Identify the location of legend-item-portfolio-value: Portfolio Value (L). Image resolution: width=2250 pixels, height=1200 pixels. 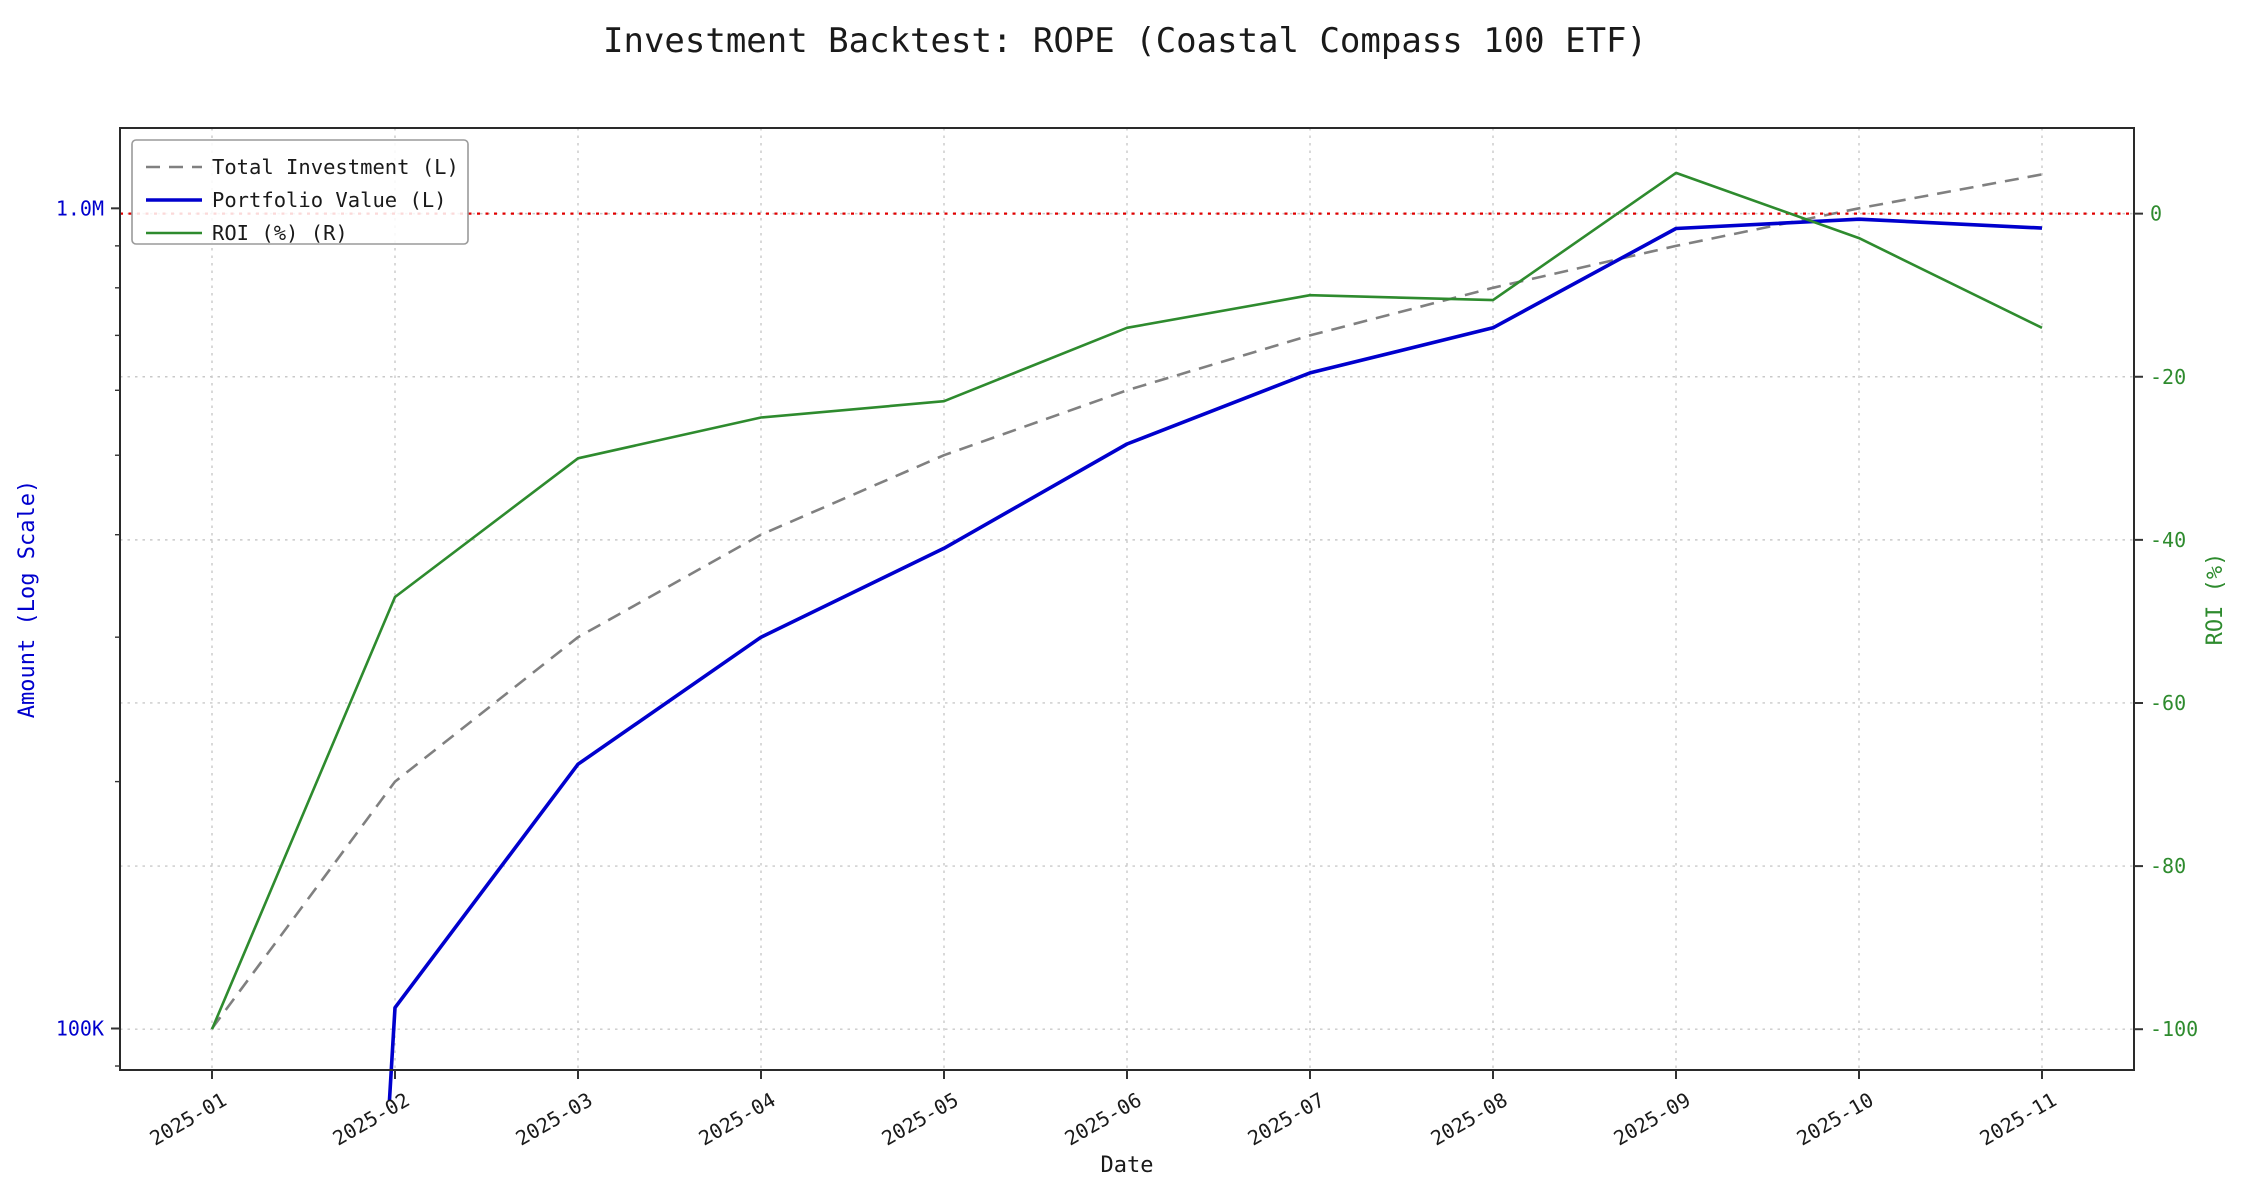
(296, 200).